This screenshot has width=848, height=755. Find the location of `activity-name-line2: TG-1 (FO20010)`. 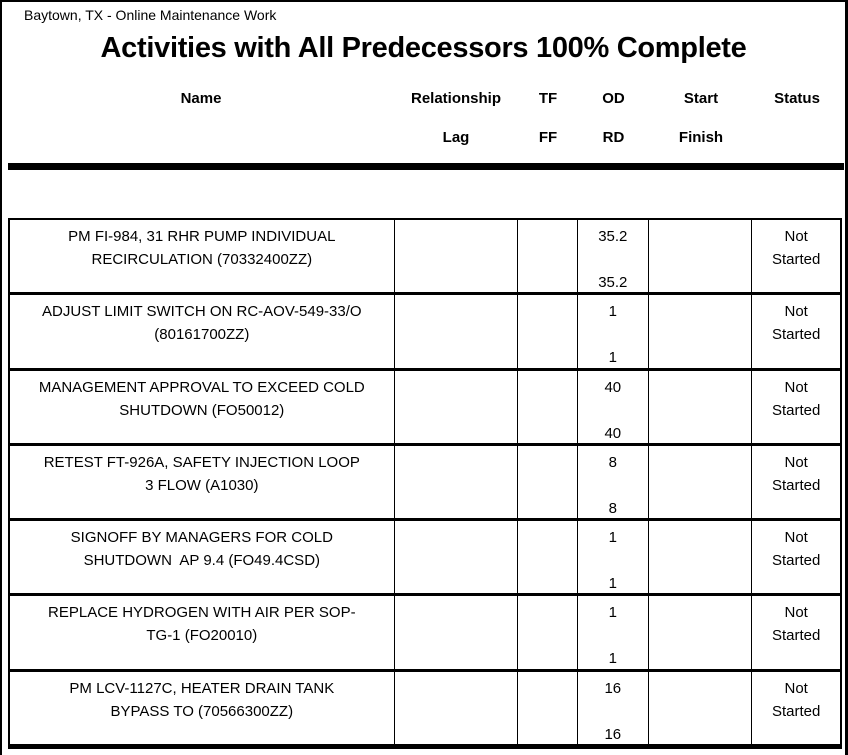

activity-name-line2: TG-1 (FO20010) is located at coordinates (202, 636).